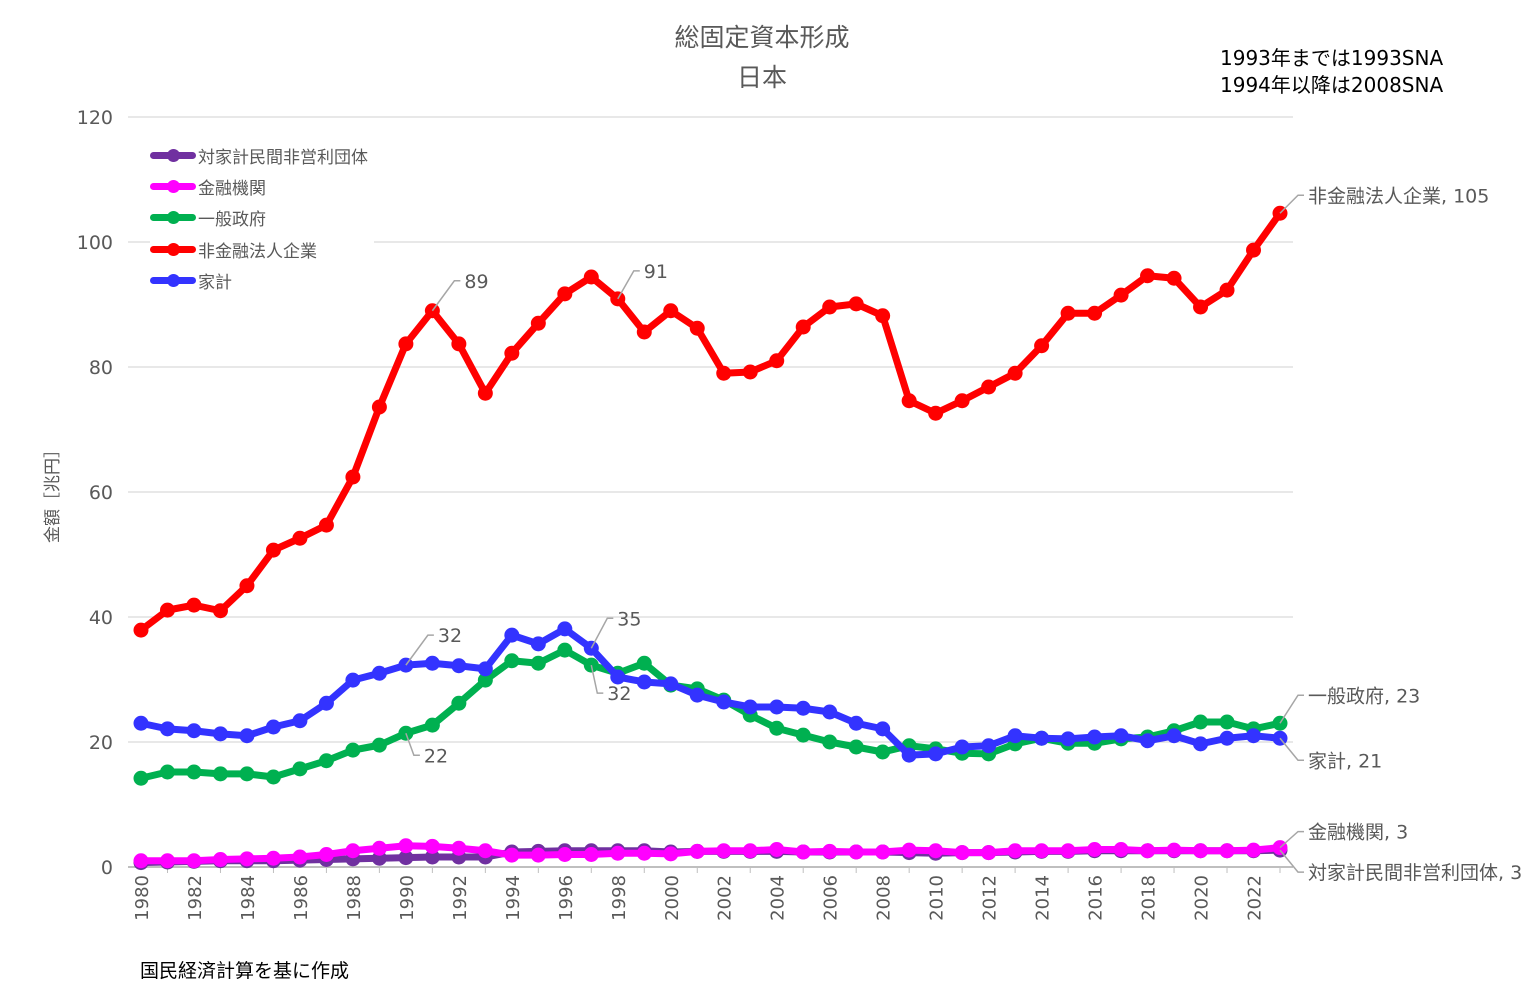  Describe the element at coordinates (1358, 833) in the screenshot. I see `data-label: 金融機関, 3` at that location.